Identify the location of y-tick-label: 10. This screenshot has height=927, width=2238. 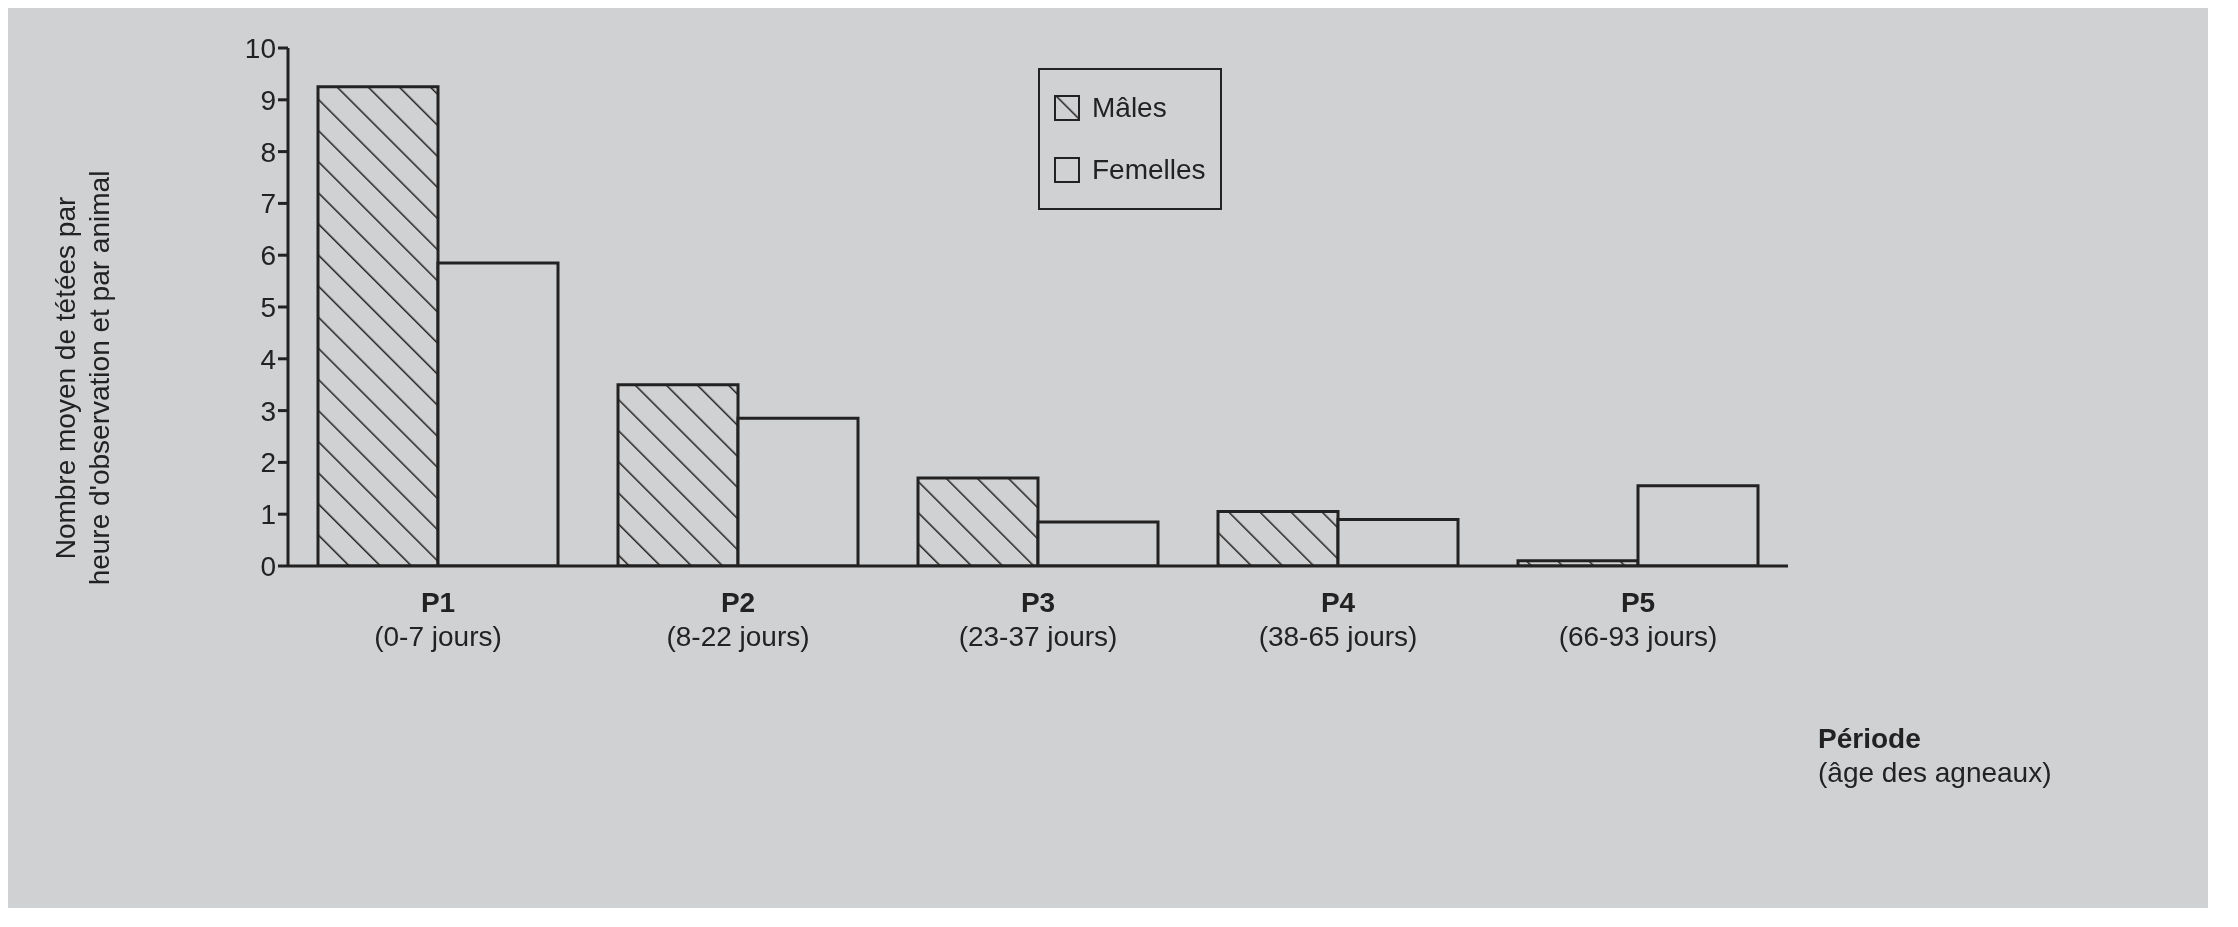
(260, 48).